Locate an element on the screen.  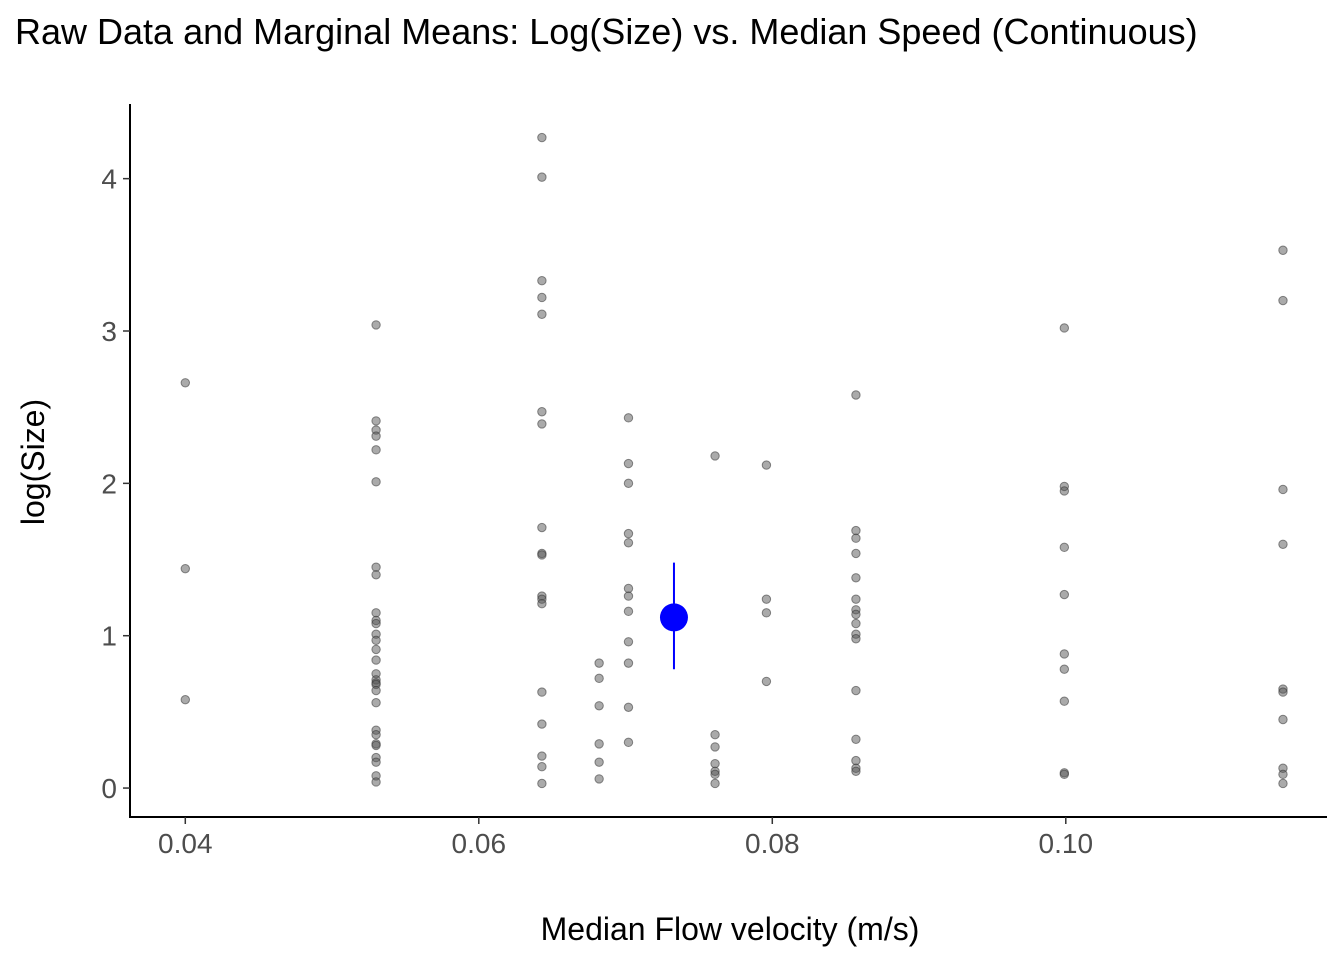
x-axis-title: Median Flow velocity (m/s) is located at coordinates (730, 929).